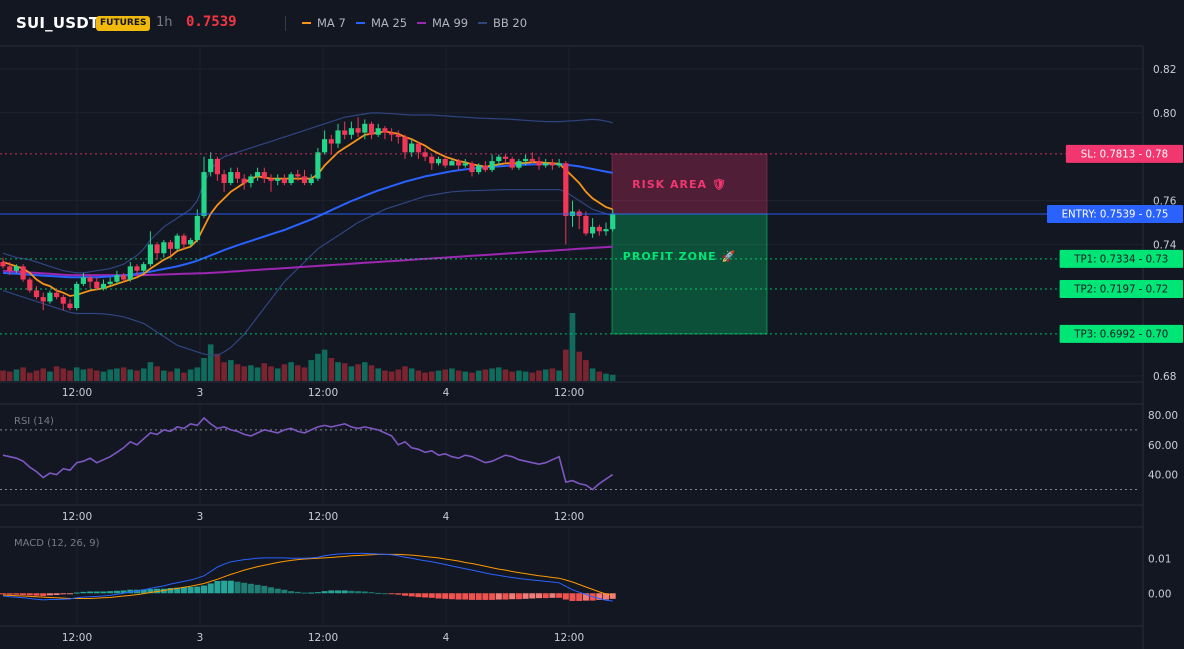  What do you see at coordinates (123, 23) in the screenshot?
I see `futures-badge: FUTURES` at bounding box center [123, 23].